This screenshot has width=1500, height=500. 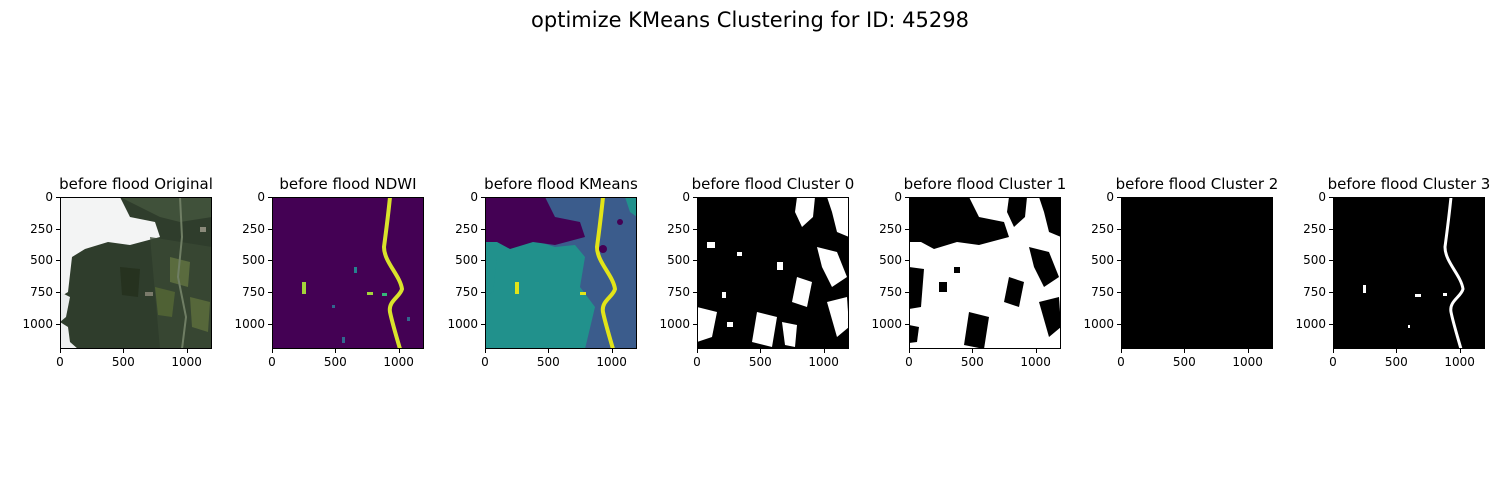 I want to click on panel-title: before flood Cluster 2, so click(x=1197, y=184).